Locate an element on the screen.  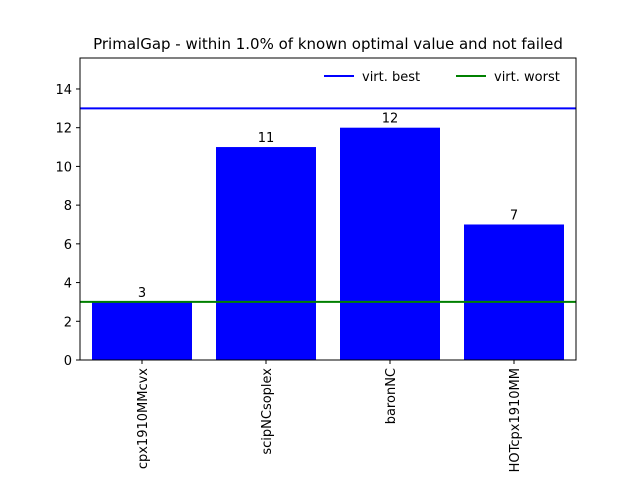
y-tick-label: 4 is located at coordinates (68, 284).